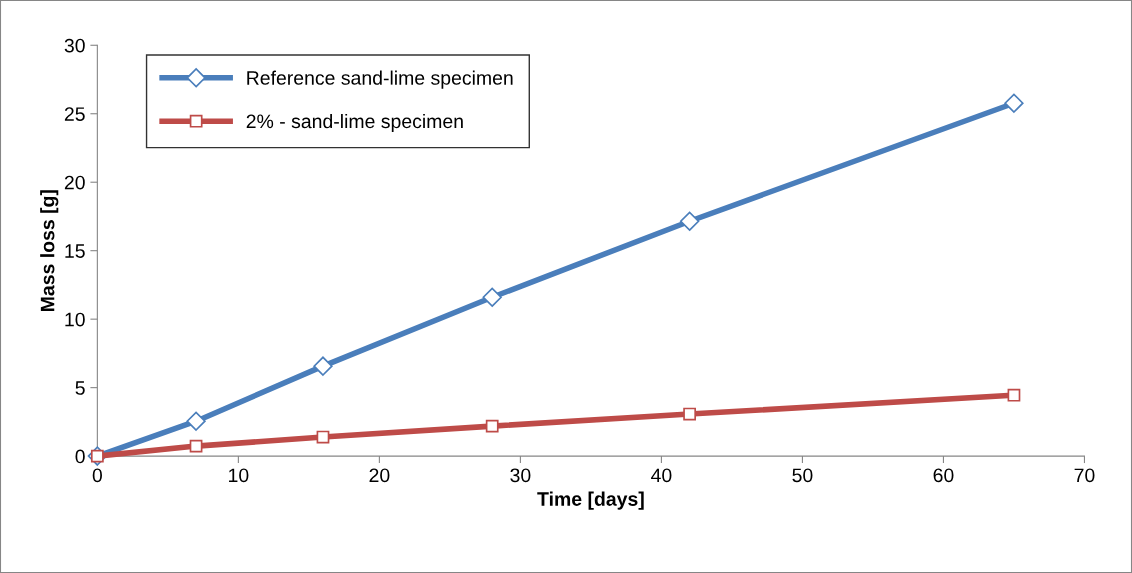 The width and height of the screenshot is (1132, 573). What do you see at coordinates (239, 475) in the screenshot?
I see `x-tick-label: 10` at bounding box center [239, 475].